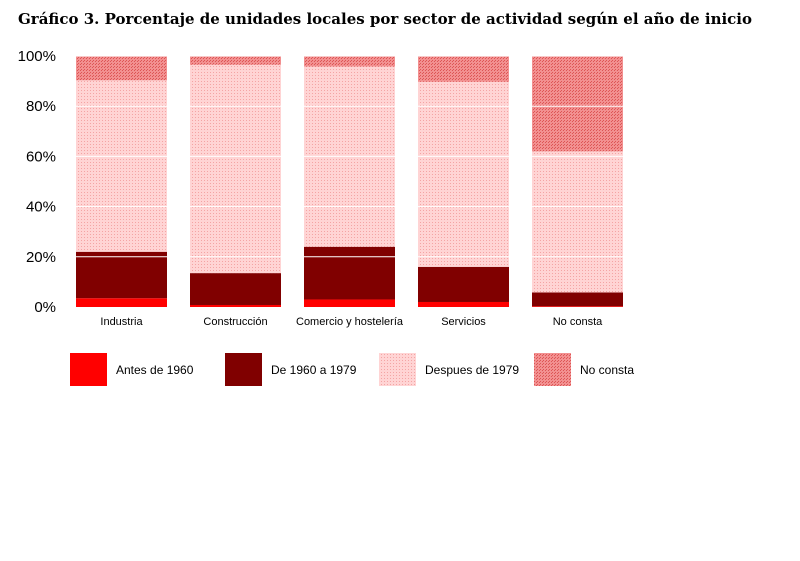 Image resolution: width=800 pixels, height=561 pixels. What do you see at coordinates (155, 370) in the screenshot?
I see `legend-label-antes-de-1960: Antes de 1960` at bounding box center [155, 370].